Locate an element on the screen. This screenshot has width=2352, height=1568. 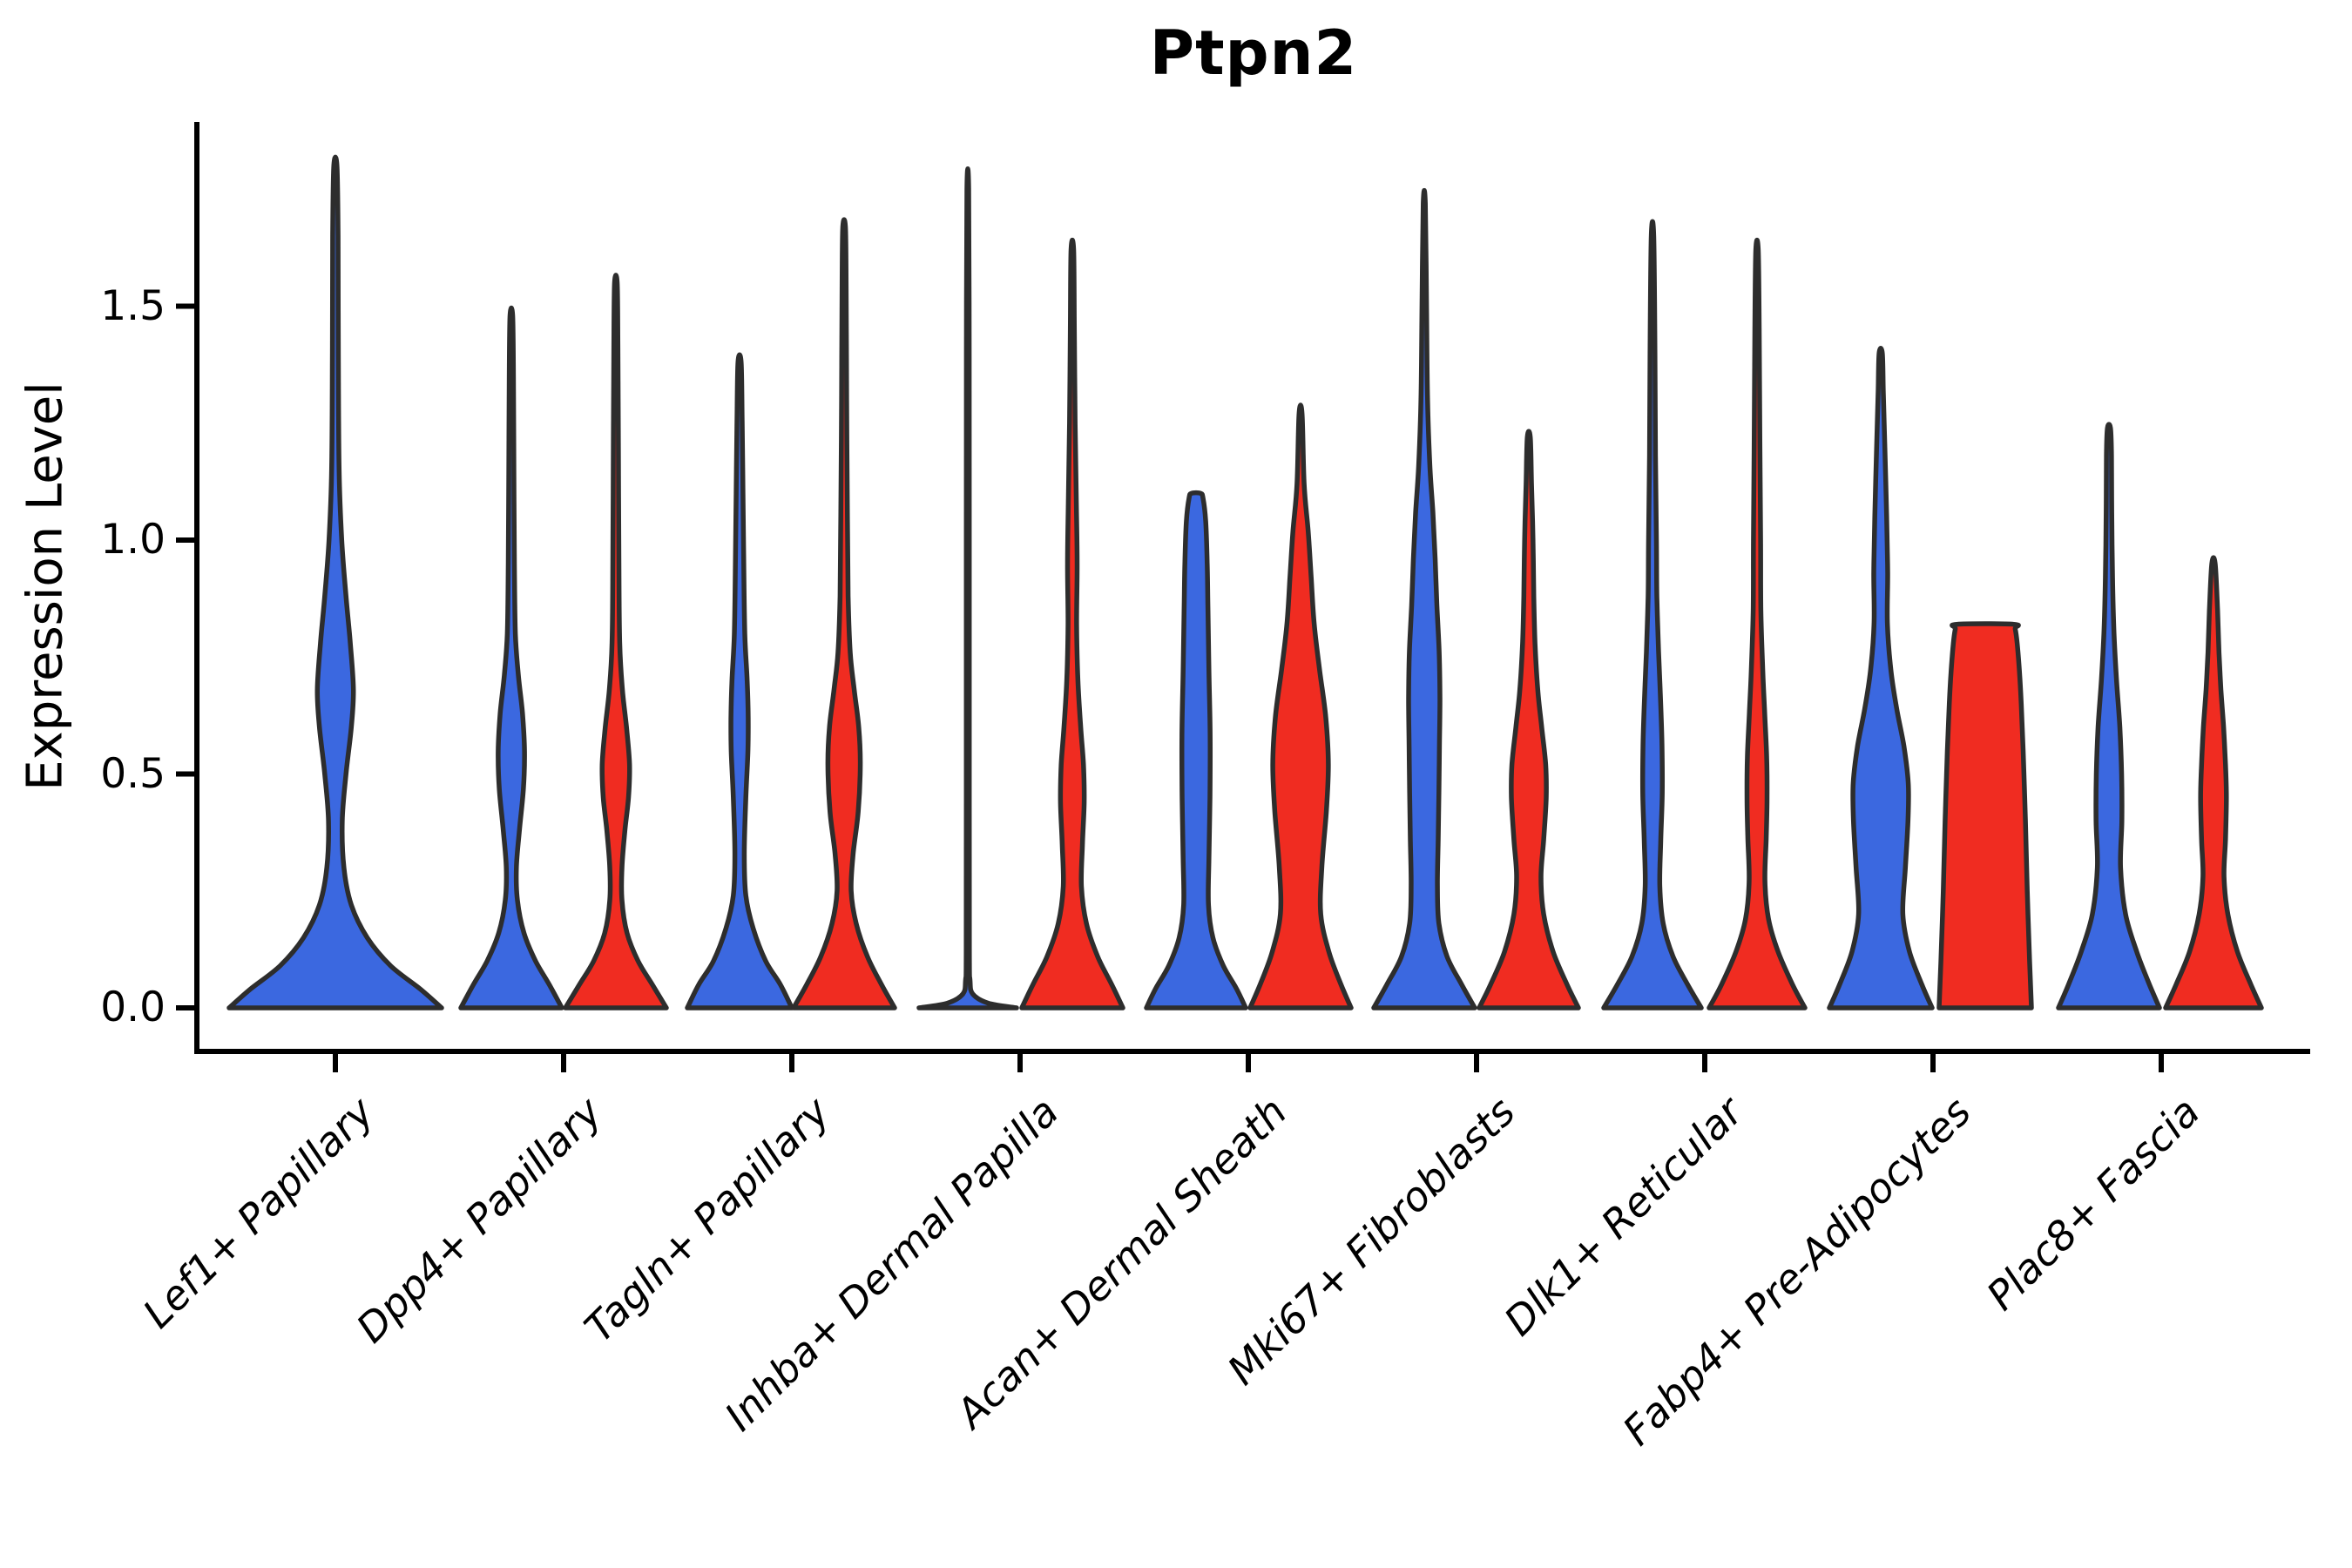
violin-plac8-fascia-blue is located at coordinates (2109, 716).